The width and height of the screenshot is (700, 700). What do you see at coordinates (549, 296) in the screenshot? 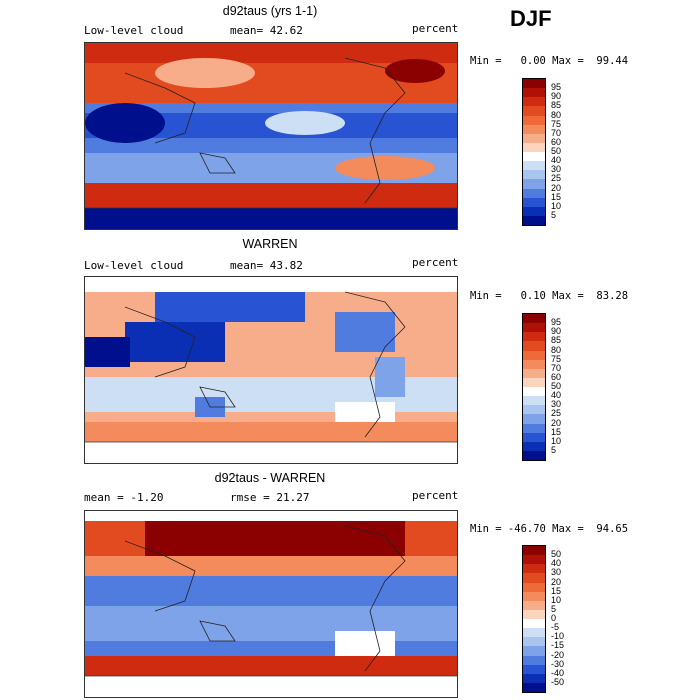
I see `panel-2-minmax: Min = 0.10 Max = 83.28` at bounding box center [549, 296].